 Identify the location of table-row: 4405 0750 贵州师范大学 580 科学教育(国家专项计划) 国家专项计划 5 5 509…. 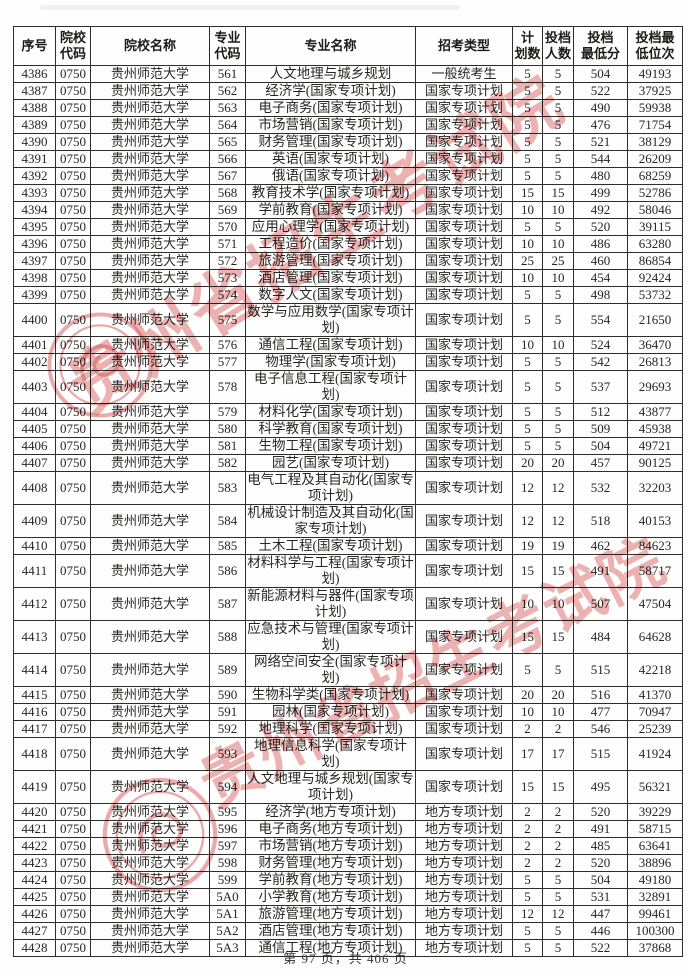
(348, 429).